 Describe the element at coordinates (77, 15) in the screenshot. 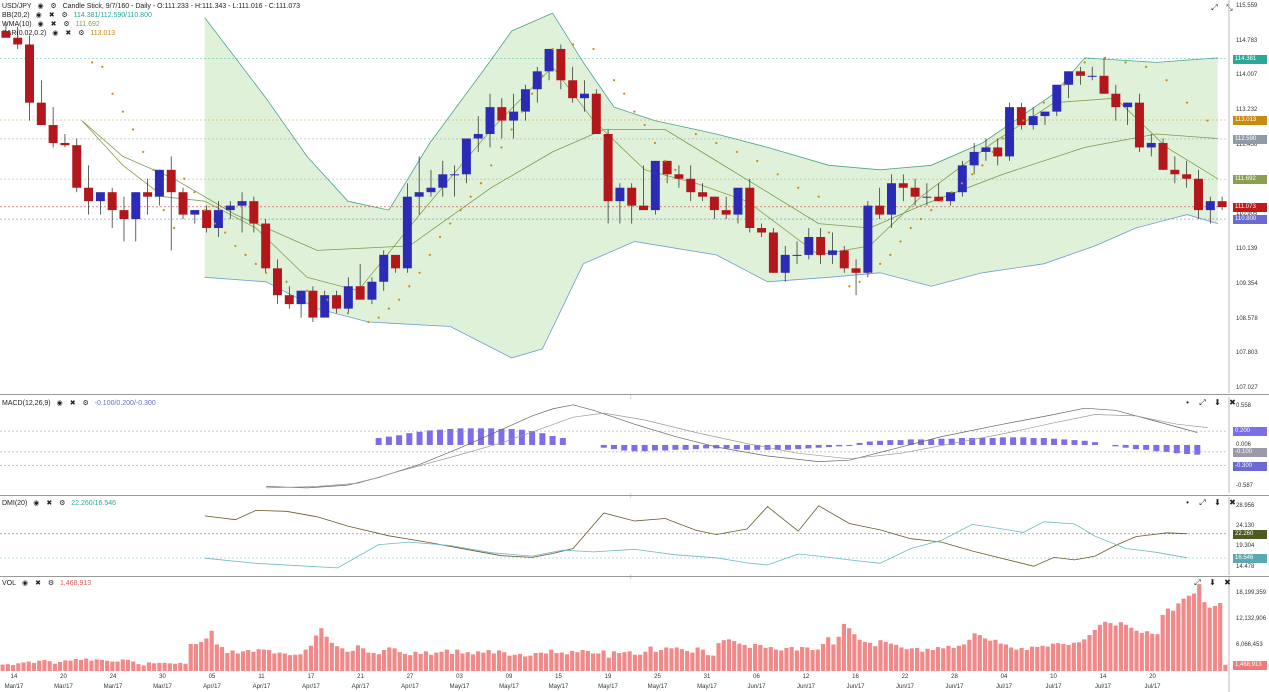

I see `bb-indicator-row: BB(20,2) ◉ ✖ ⚙ 114.381/112.590/110.800` at that location.